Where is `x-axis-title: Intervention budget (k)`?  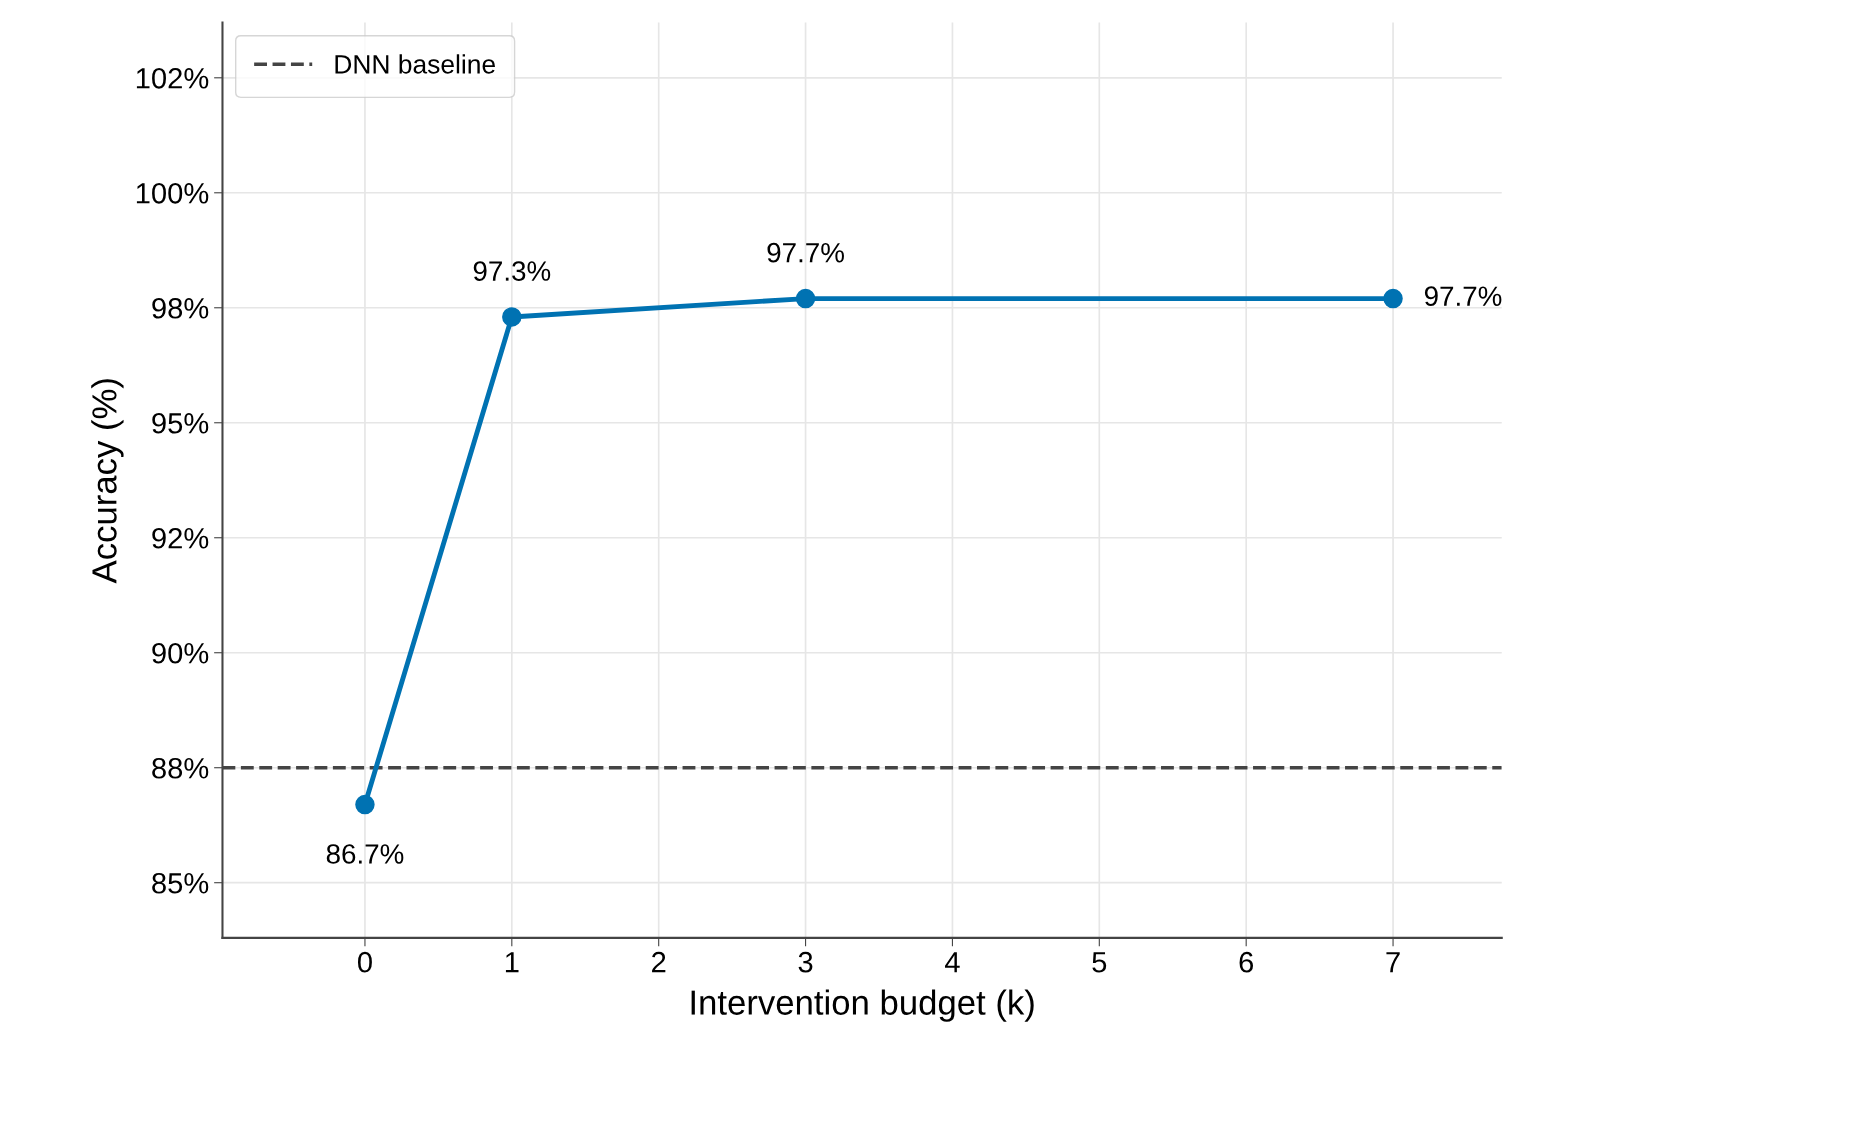 x-axis-title: Intervention budget (k) is located at coordinates (862, 1005).